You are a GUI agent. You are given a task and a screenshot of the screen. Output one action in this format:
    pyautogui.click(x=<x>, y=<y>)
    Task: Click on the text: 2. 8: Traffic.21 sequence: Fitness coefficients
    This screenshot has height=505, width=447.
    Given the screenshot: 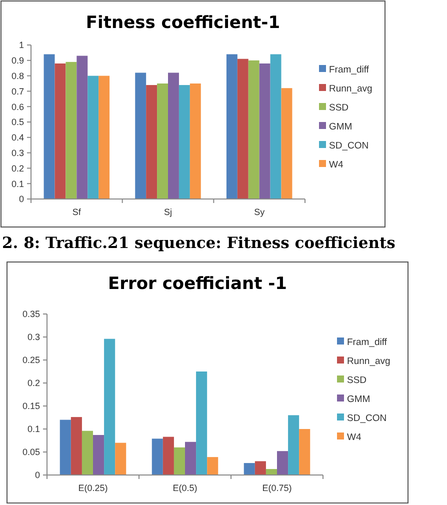 What is the action you would take?
    pyautogui.click(x=199, y=242)
    